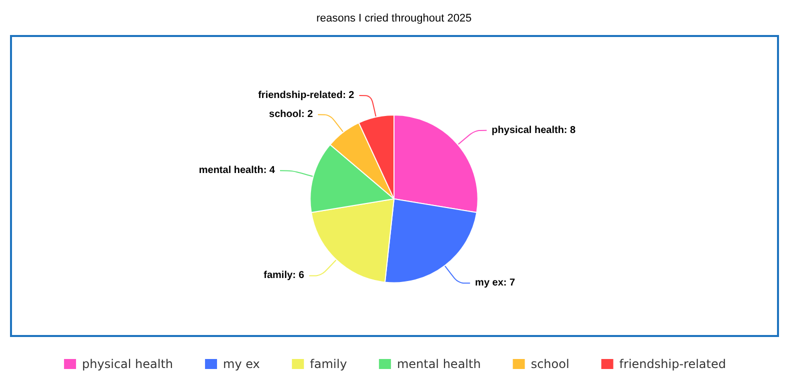 This screenshot has width=788, height=390. What do you see at coordinates (495, 283) in the screenshot?
I see `data-label: my ex: 7` at bounding box center [495, 283].